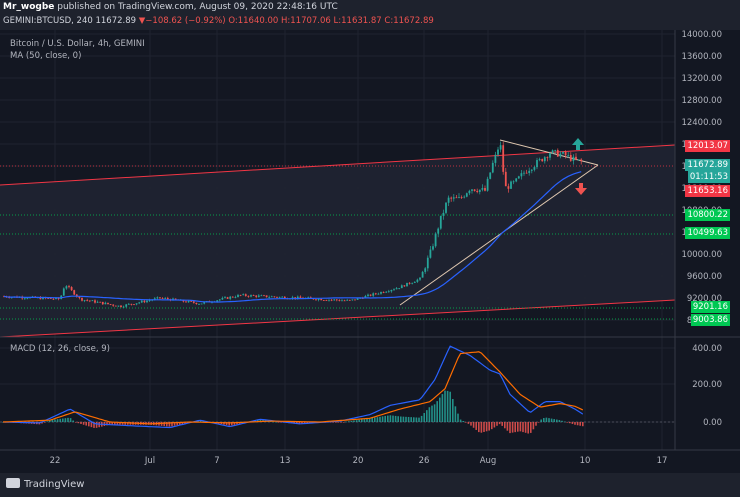 The height and width of the screenshot is (497, 740). I want to click on macd-histogram, so click(293, 412).